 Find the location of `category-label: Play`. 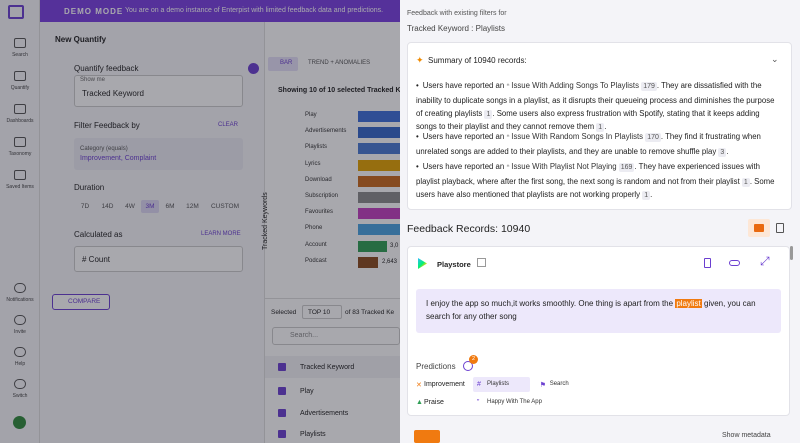

category-label: Play is located at coordinates (311, 115).